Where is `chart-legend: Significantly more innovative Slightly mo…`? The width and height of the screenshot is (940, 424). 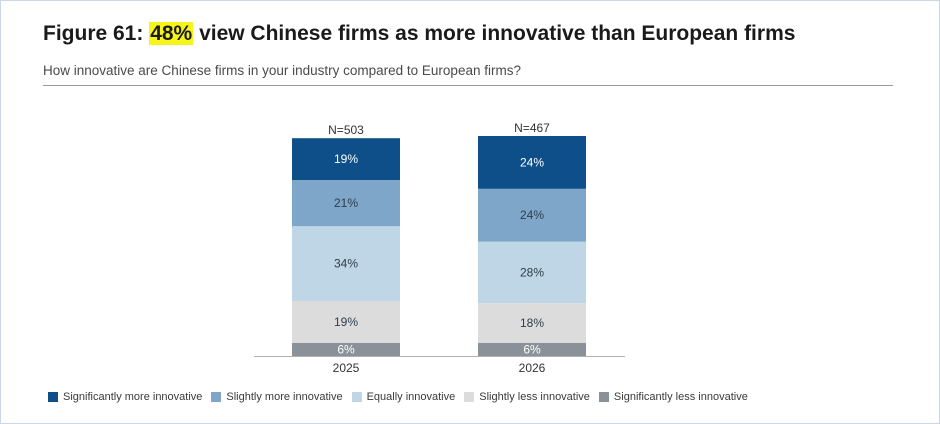 chart-legend: Significantly more innovative Slightly mo… is located at coordinates (402, 397).